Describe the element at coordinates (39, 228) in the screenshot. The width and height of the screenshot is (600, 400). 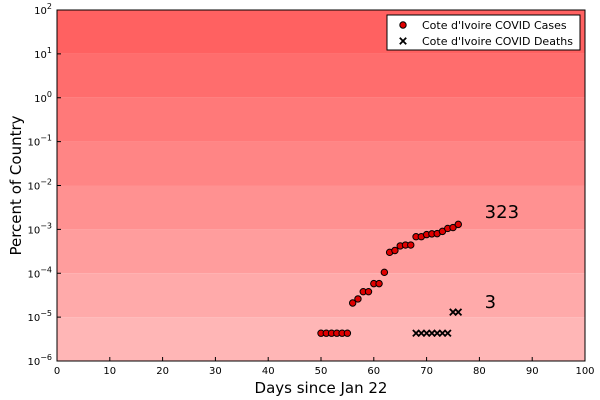
I see `y-tick-label: 10⁻³` at that location.